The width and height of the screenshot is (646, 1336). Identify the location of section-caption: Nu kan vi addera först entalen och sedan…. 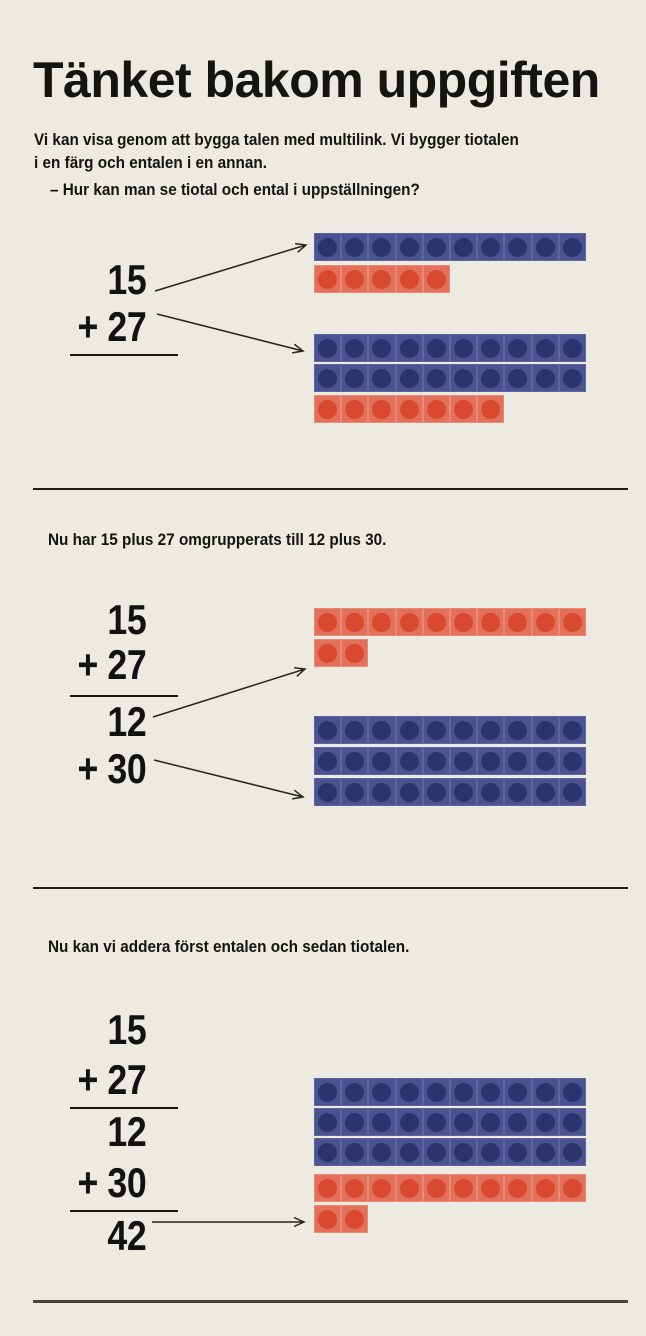
(229, 946).